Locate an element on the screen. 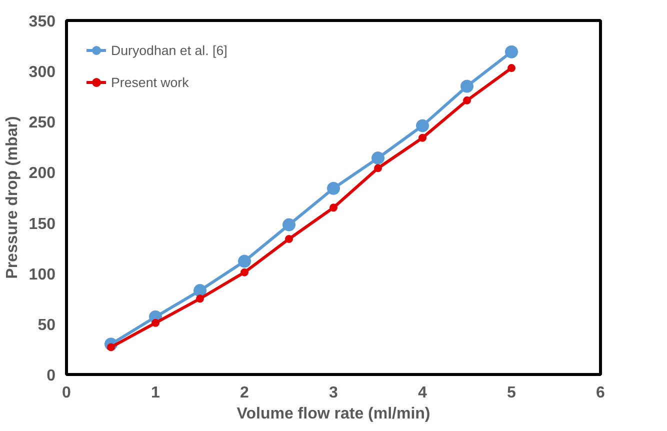 This screenshot has width=667, height=431. x-tick-label: 1 is located at coordinates (155, 393).